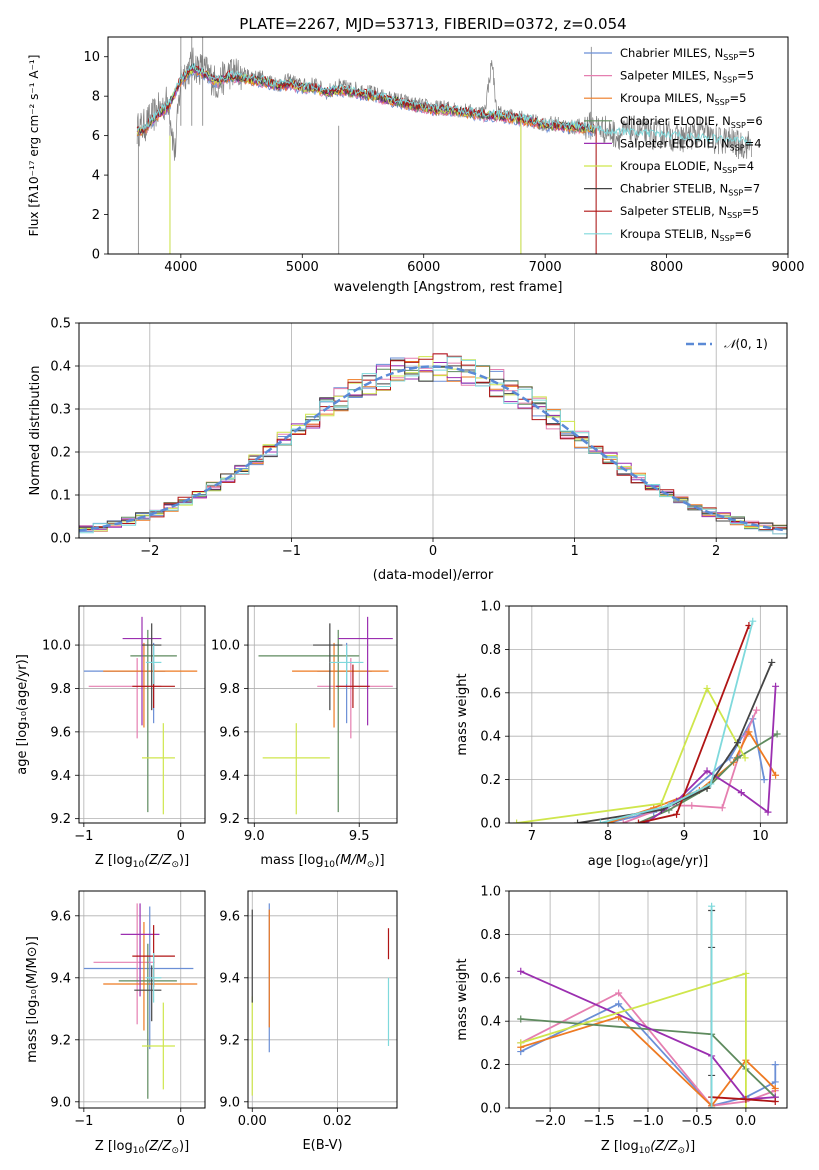  Describe the element at coordinates (490, 892) in the screenshot. I see `y-tick-label: 1.0` at that location.